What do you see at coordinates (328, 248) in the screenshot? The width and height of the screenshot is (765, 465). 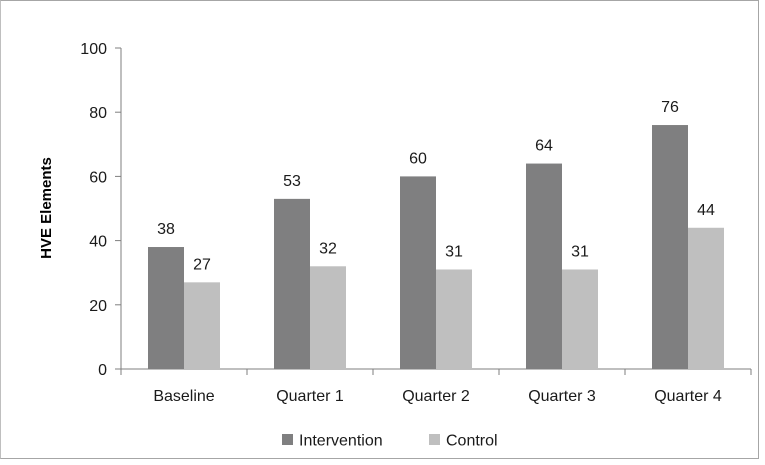 I see `data-label: 32` at bounding box center [328, 248].